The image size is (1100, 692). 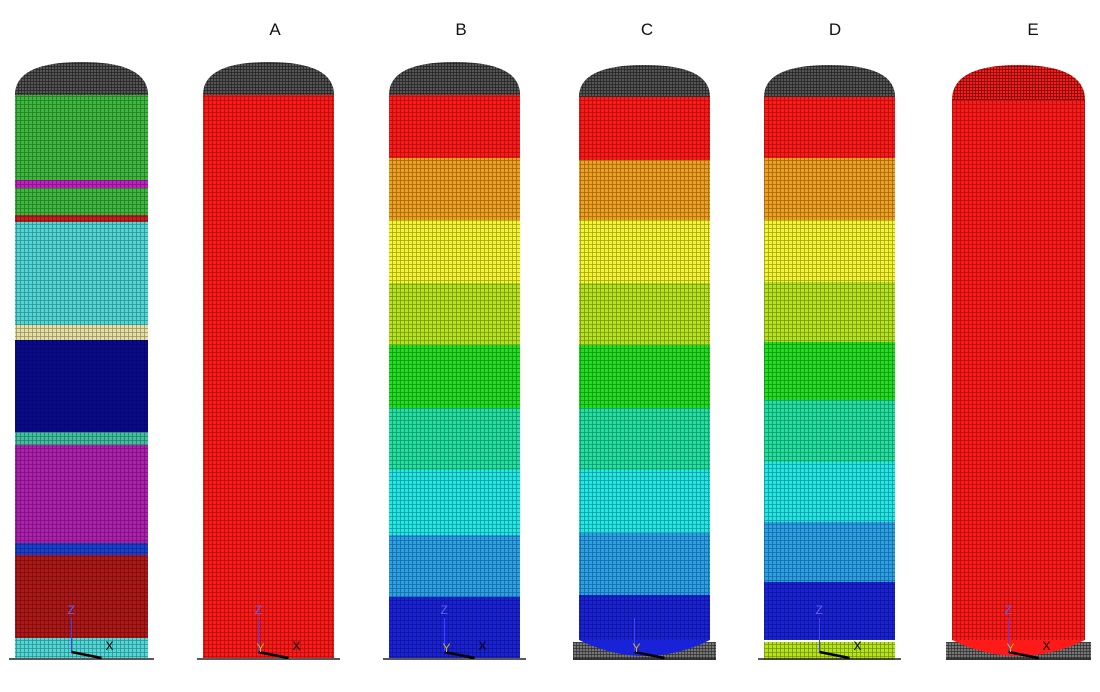 I want to click on panel-label: A, so click(x=275, y=29).